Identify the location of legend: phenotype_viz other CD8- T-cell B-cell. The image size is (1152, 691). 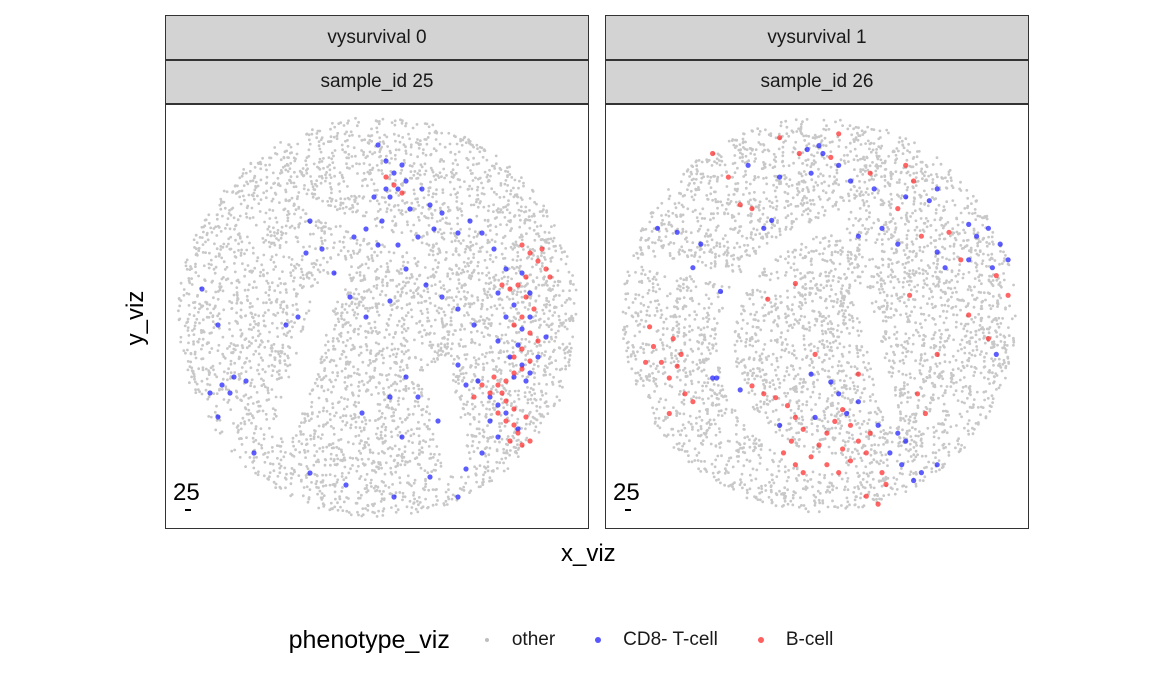
(576, 640).